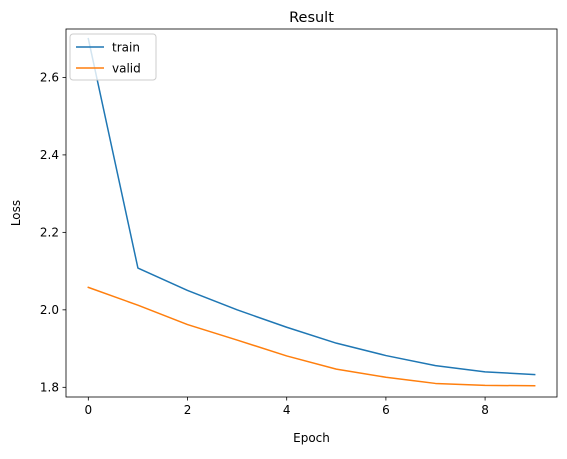  What do you see at coordinates (188, 410) in the screenshot?
I see `x-tick-label: 2` at bounding box center [188, 410].